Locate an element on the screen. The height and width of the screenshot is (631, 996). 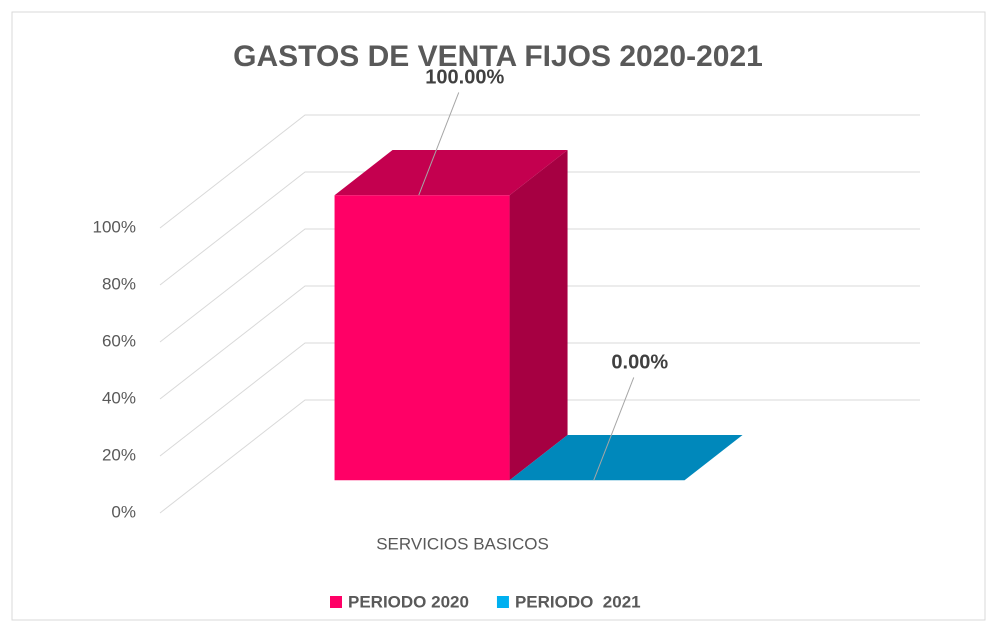
y-tick-label: 100% is located at coordinates (114, 226).